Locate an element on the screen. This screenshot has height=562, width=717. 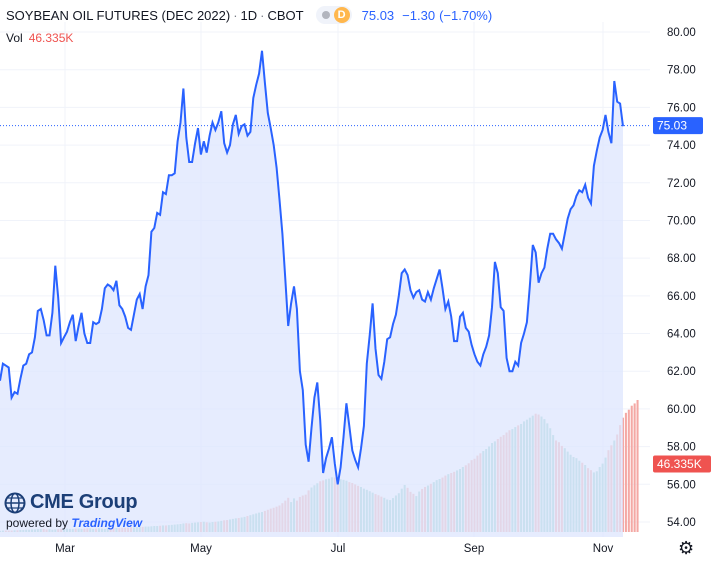
x-tick-label: May is located at coordinates (201, 549).